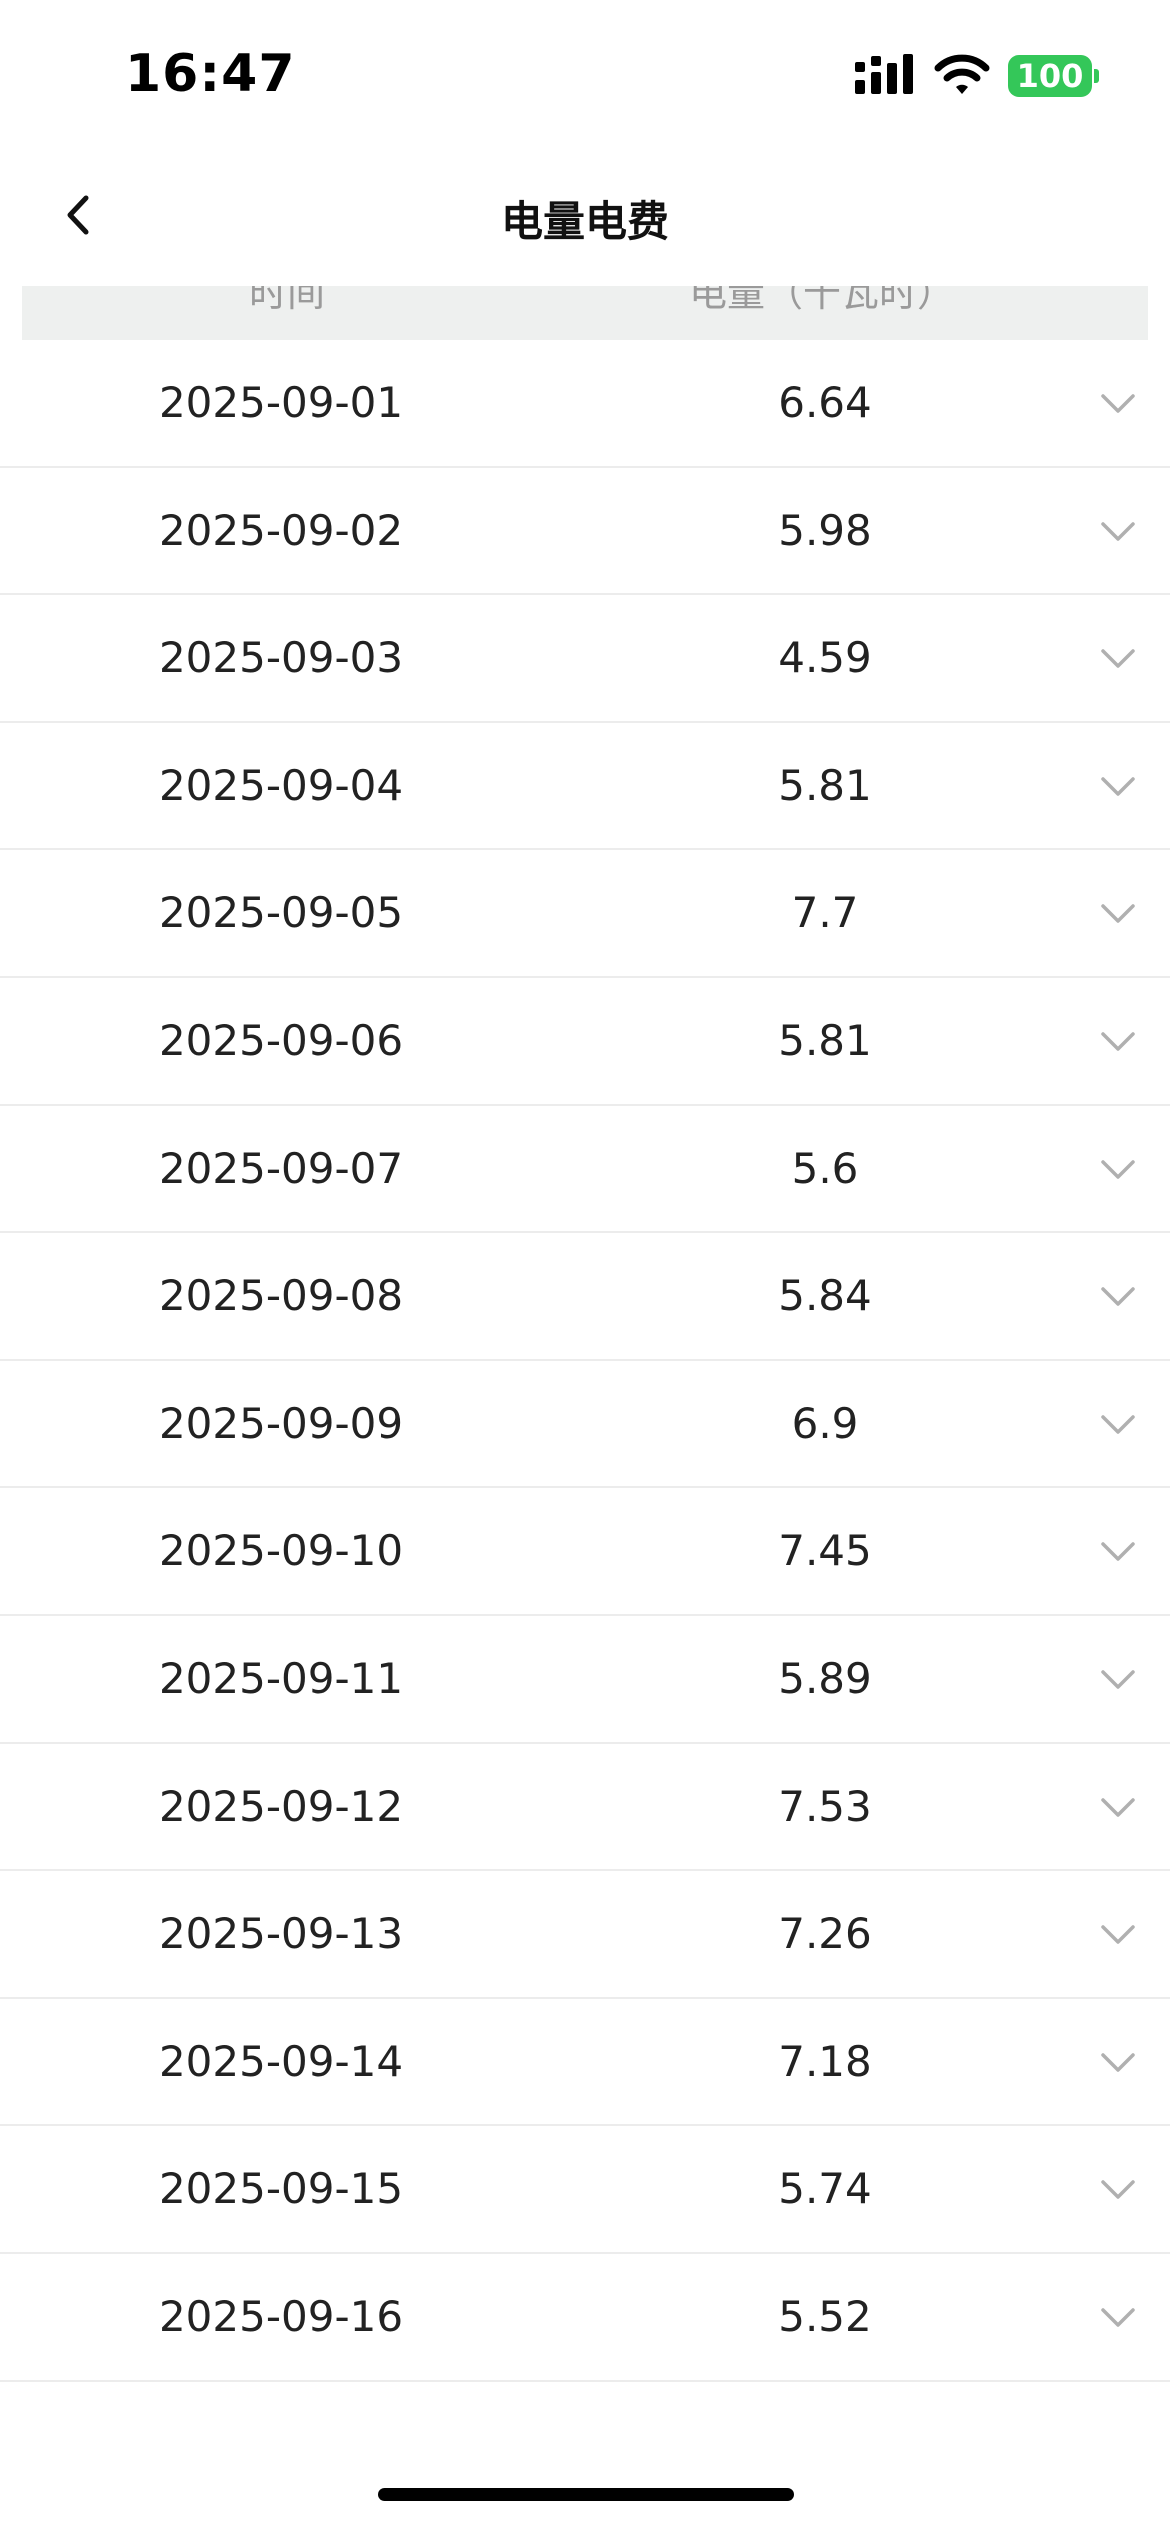 This screenshot has height=2532, width=1170. What do you see at coordinates (585, 659) in the screenshot?
I see `table-row: 2025-09-03 4.59` at bounding box center [585, 659].